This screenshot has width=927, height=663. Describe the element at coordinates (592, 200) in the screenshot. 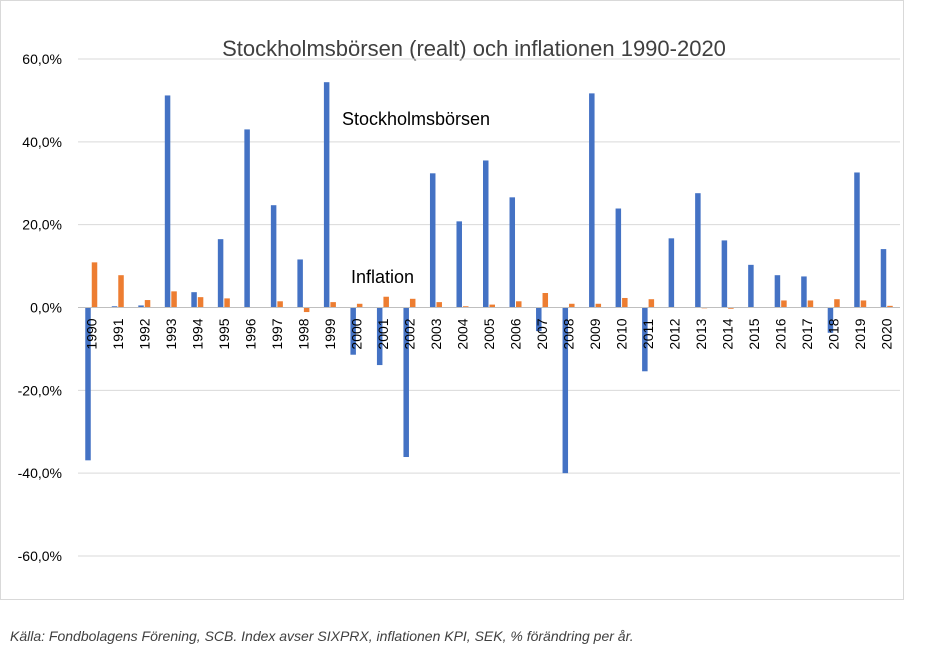

I see `bar-stockholmsborsen-2009` at that location.